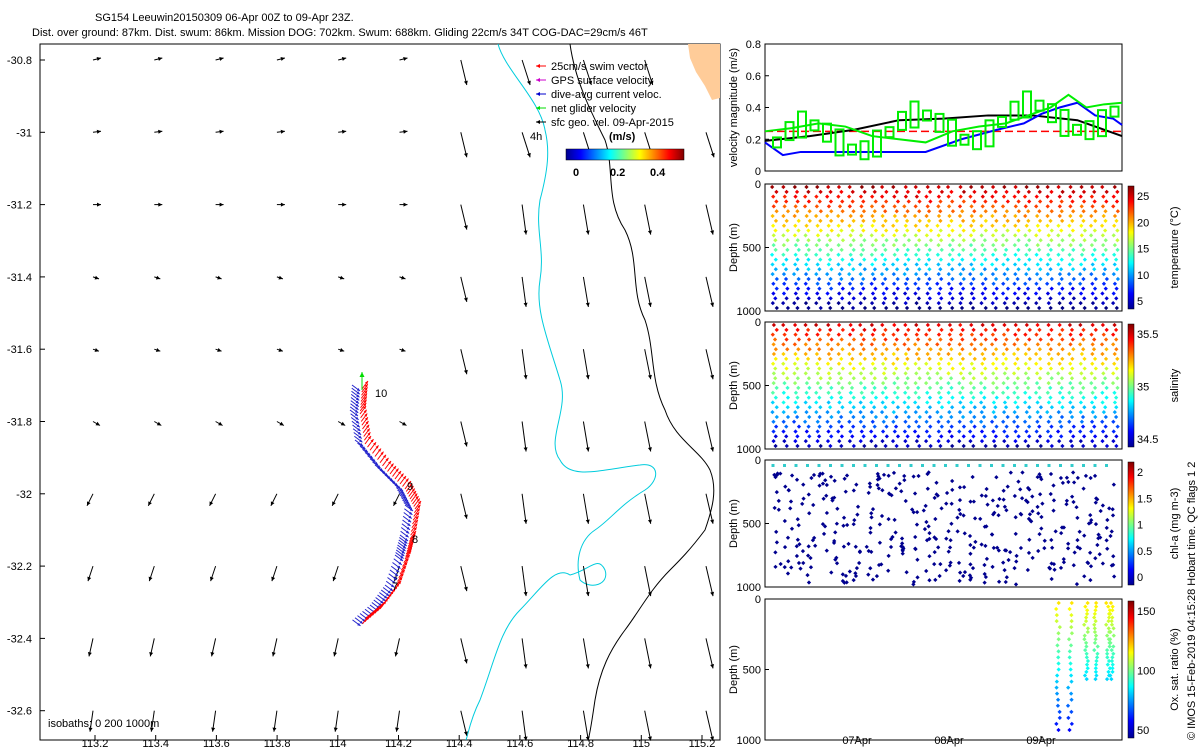 The image size is (1200, 750). I want to click on ox-ylabel: Depth (m), so click(734, 669).